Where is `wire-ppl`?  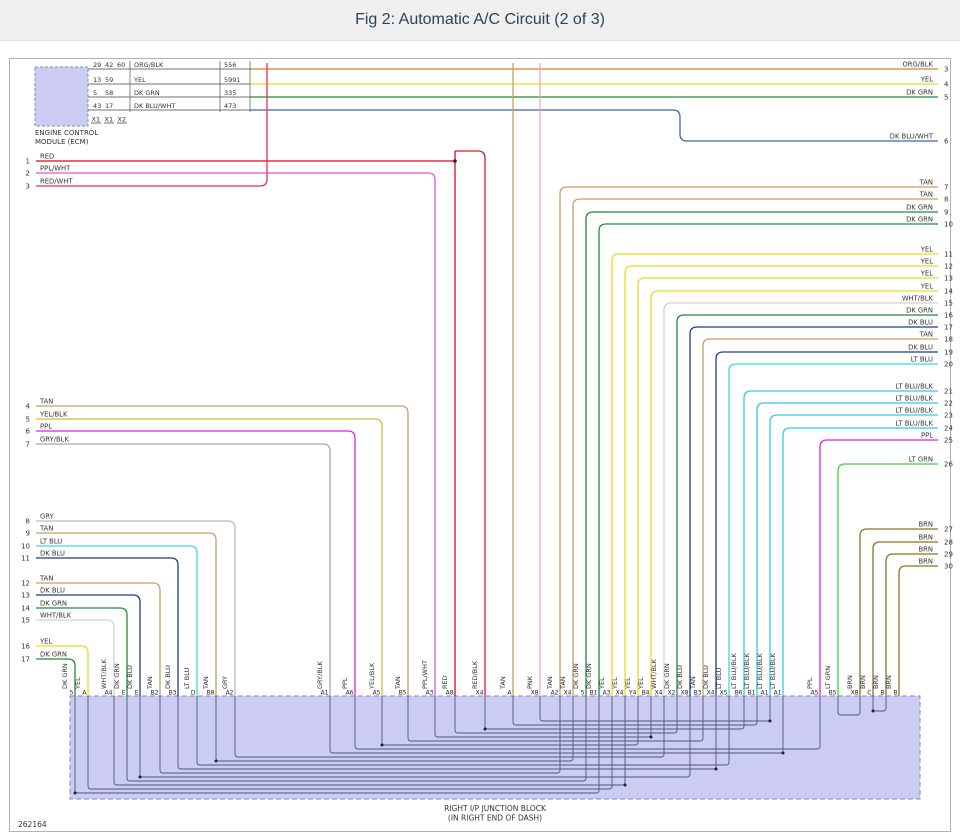 wire-ppl is located at coordinates (878, 567).